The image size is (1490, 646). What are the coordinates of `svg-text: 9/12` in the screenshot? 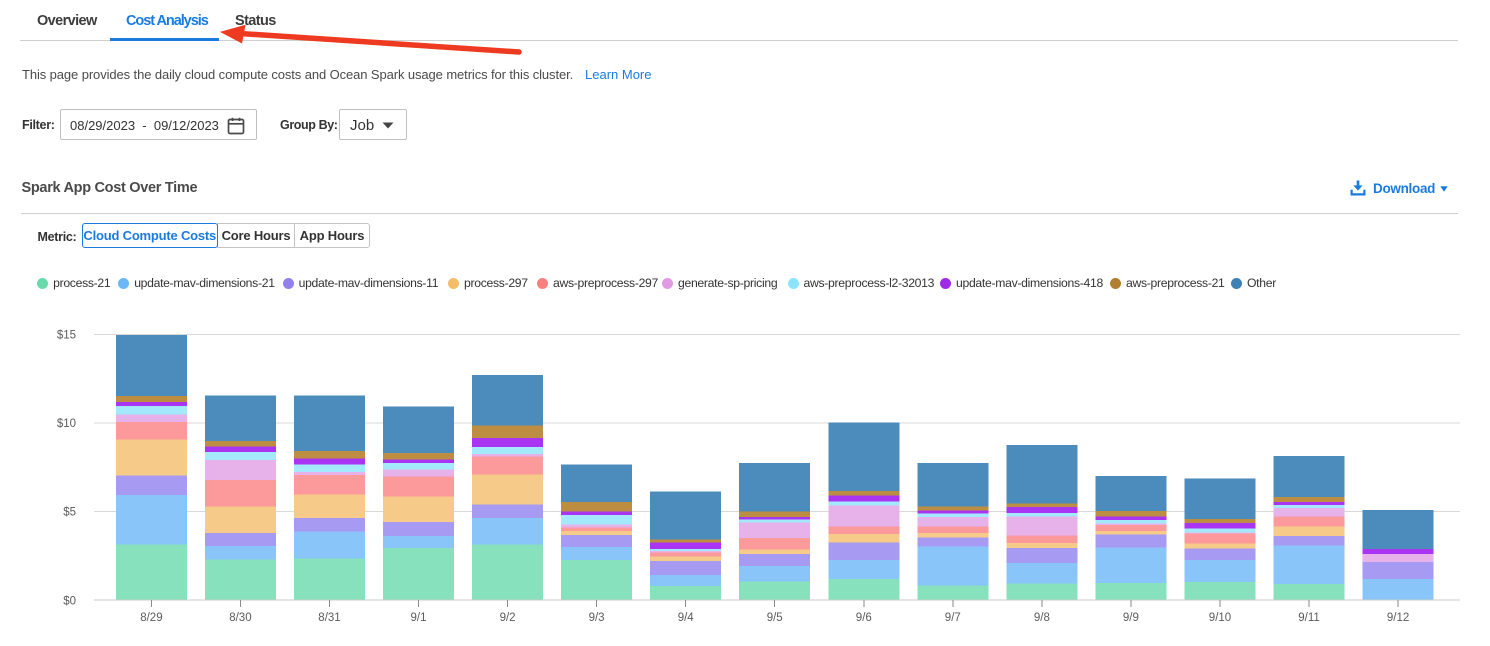 It's located at (1398, 618).